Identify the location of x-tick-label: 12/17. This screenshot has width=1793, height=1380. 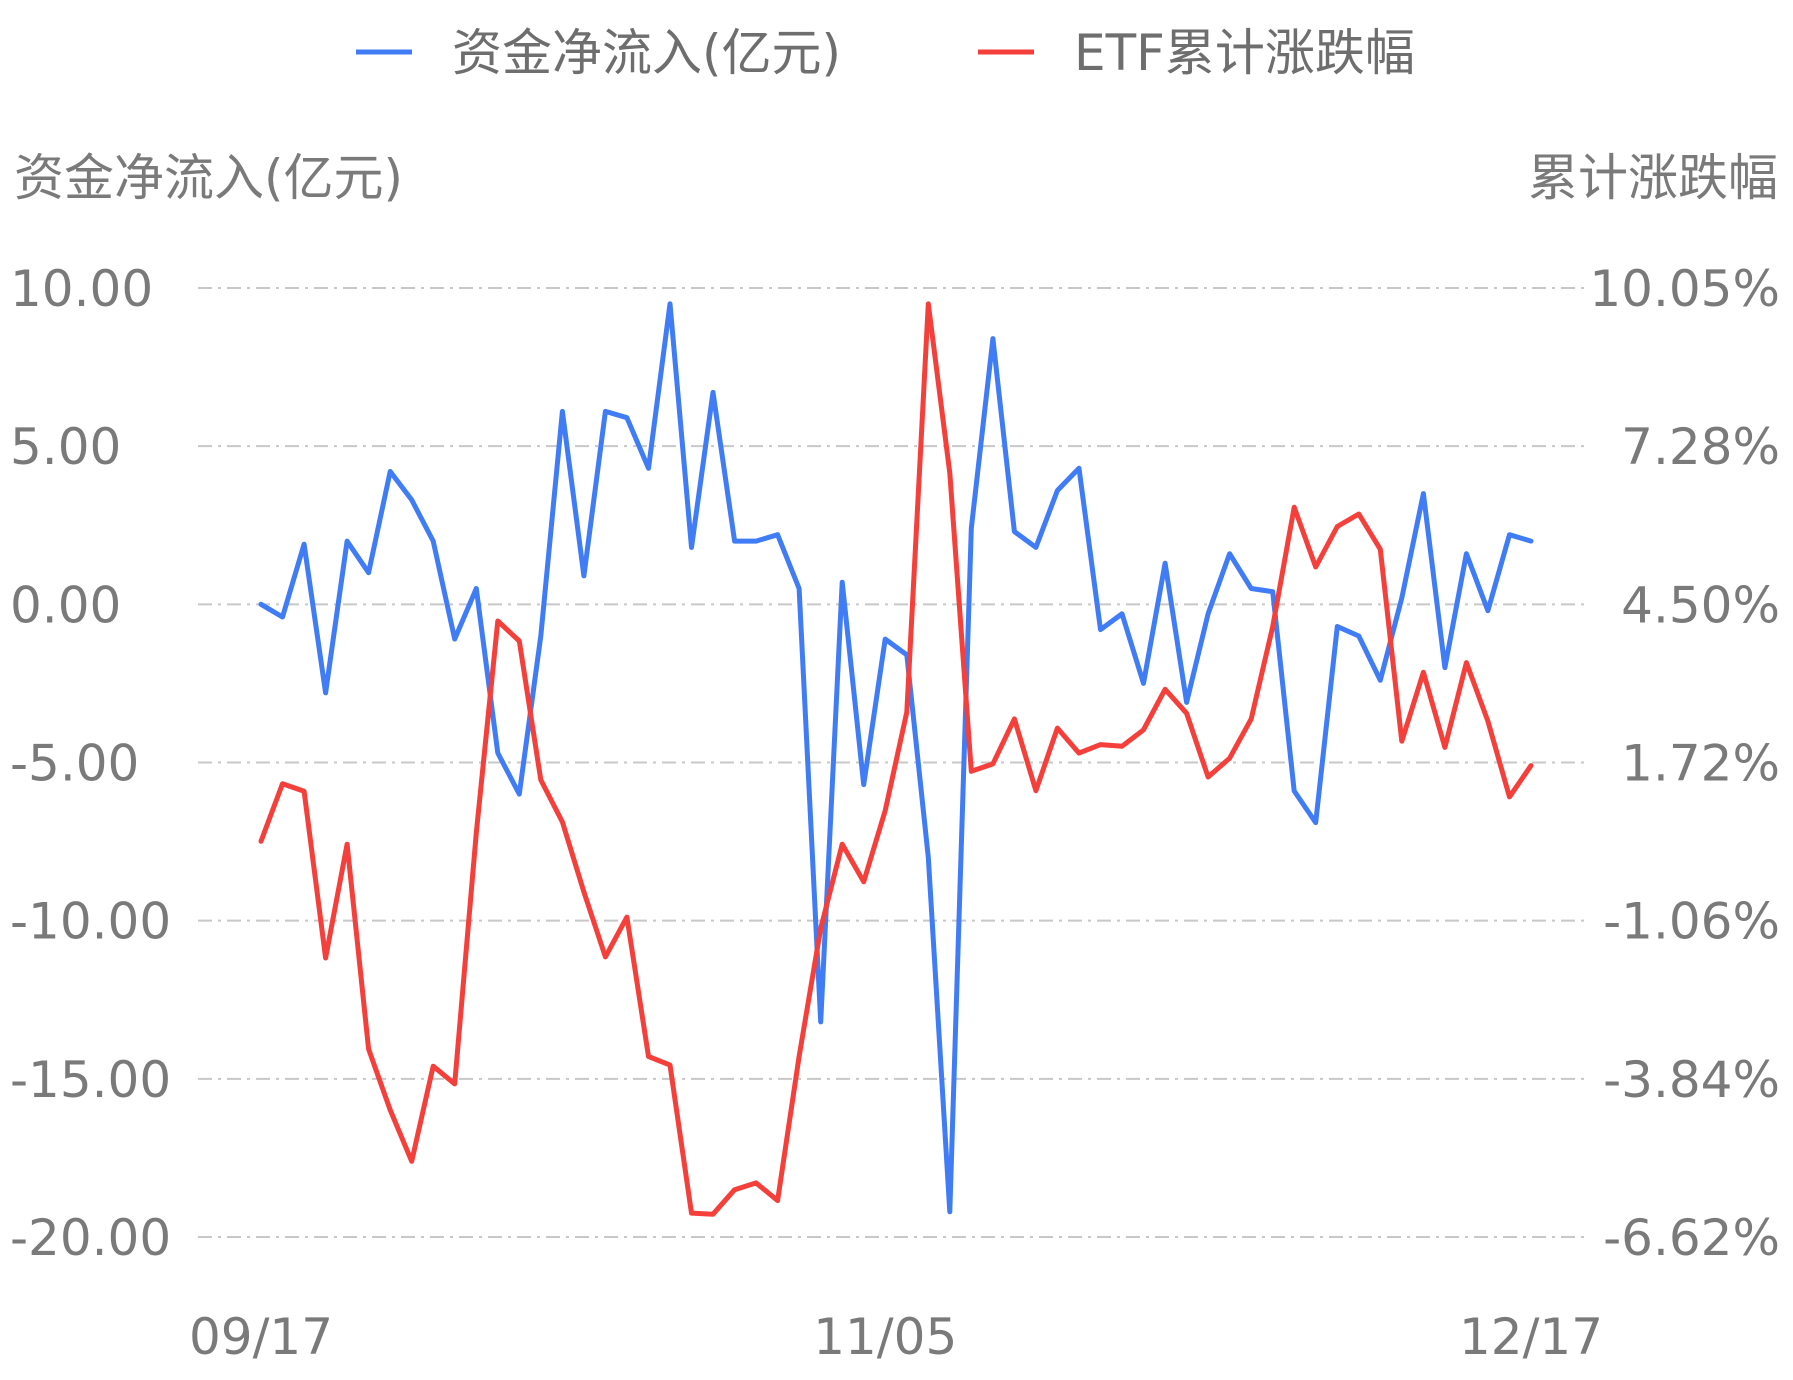
(1531, 1337).